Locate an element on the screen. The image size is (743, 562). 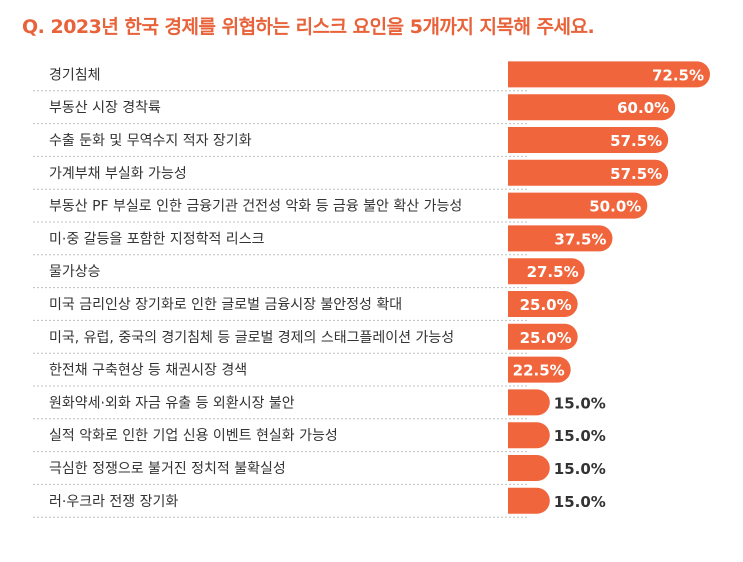
category-label: 수출 둔화 및 무역수지 적자 장기화 is located at coordinates (150, 141).